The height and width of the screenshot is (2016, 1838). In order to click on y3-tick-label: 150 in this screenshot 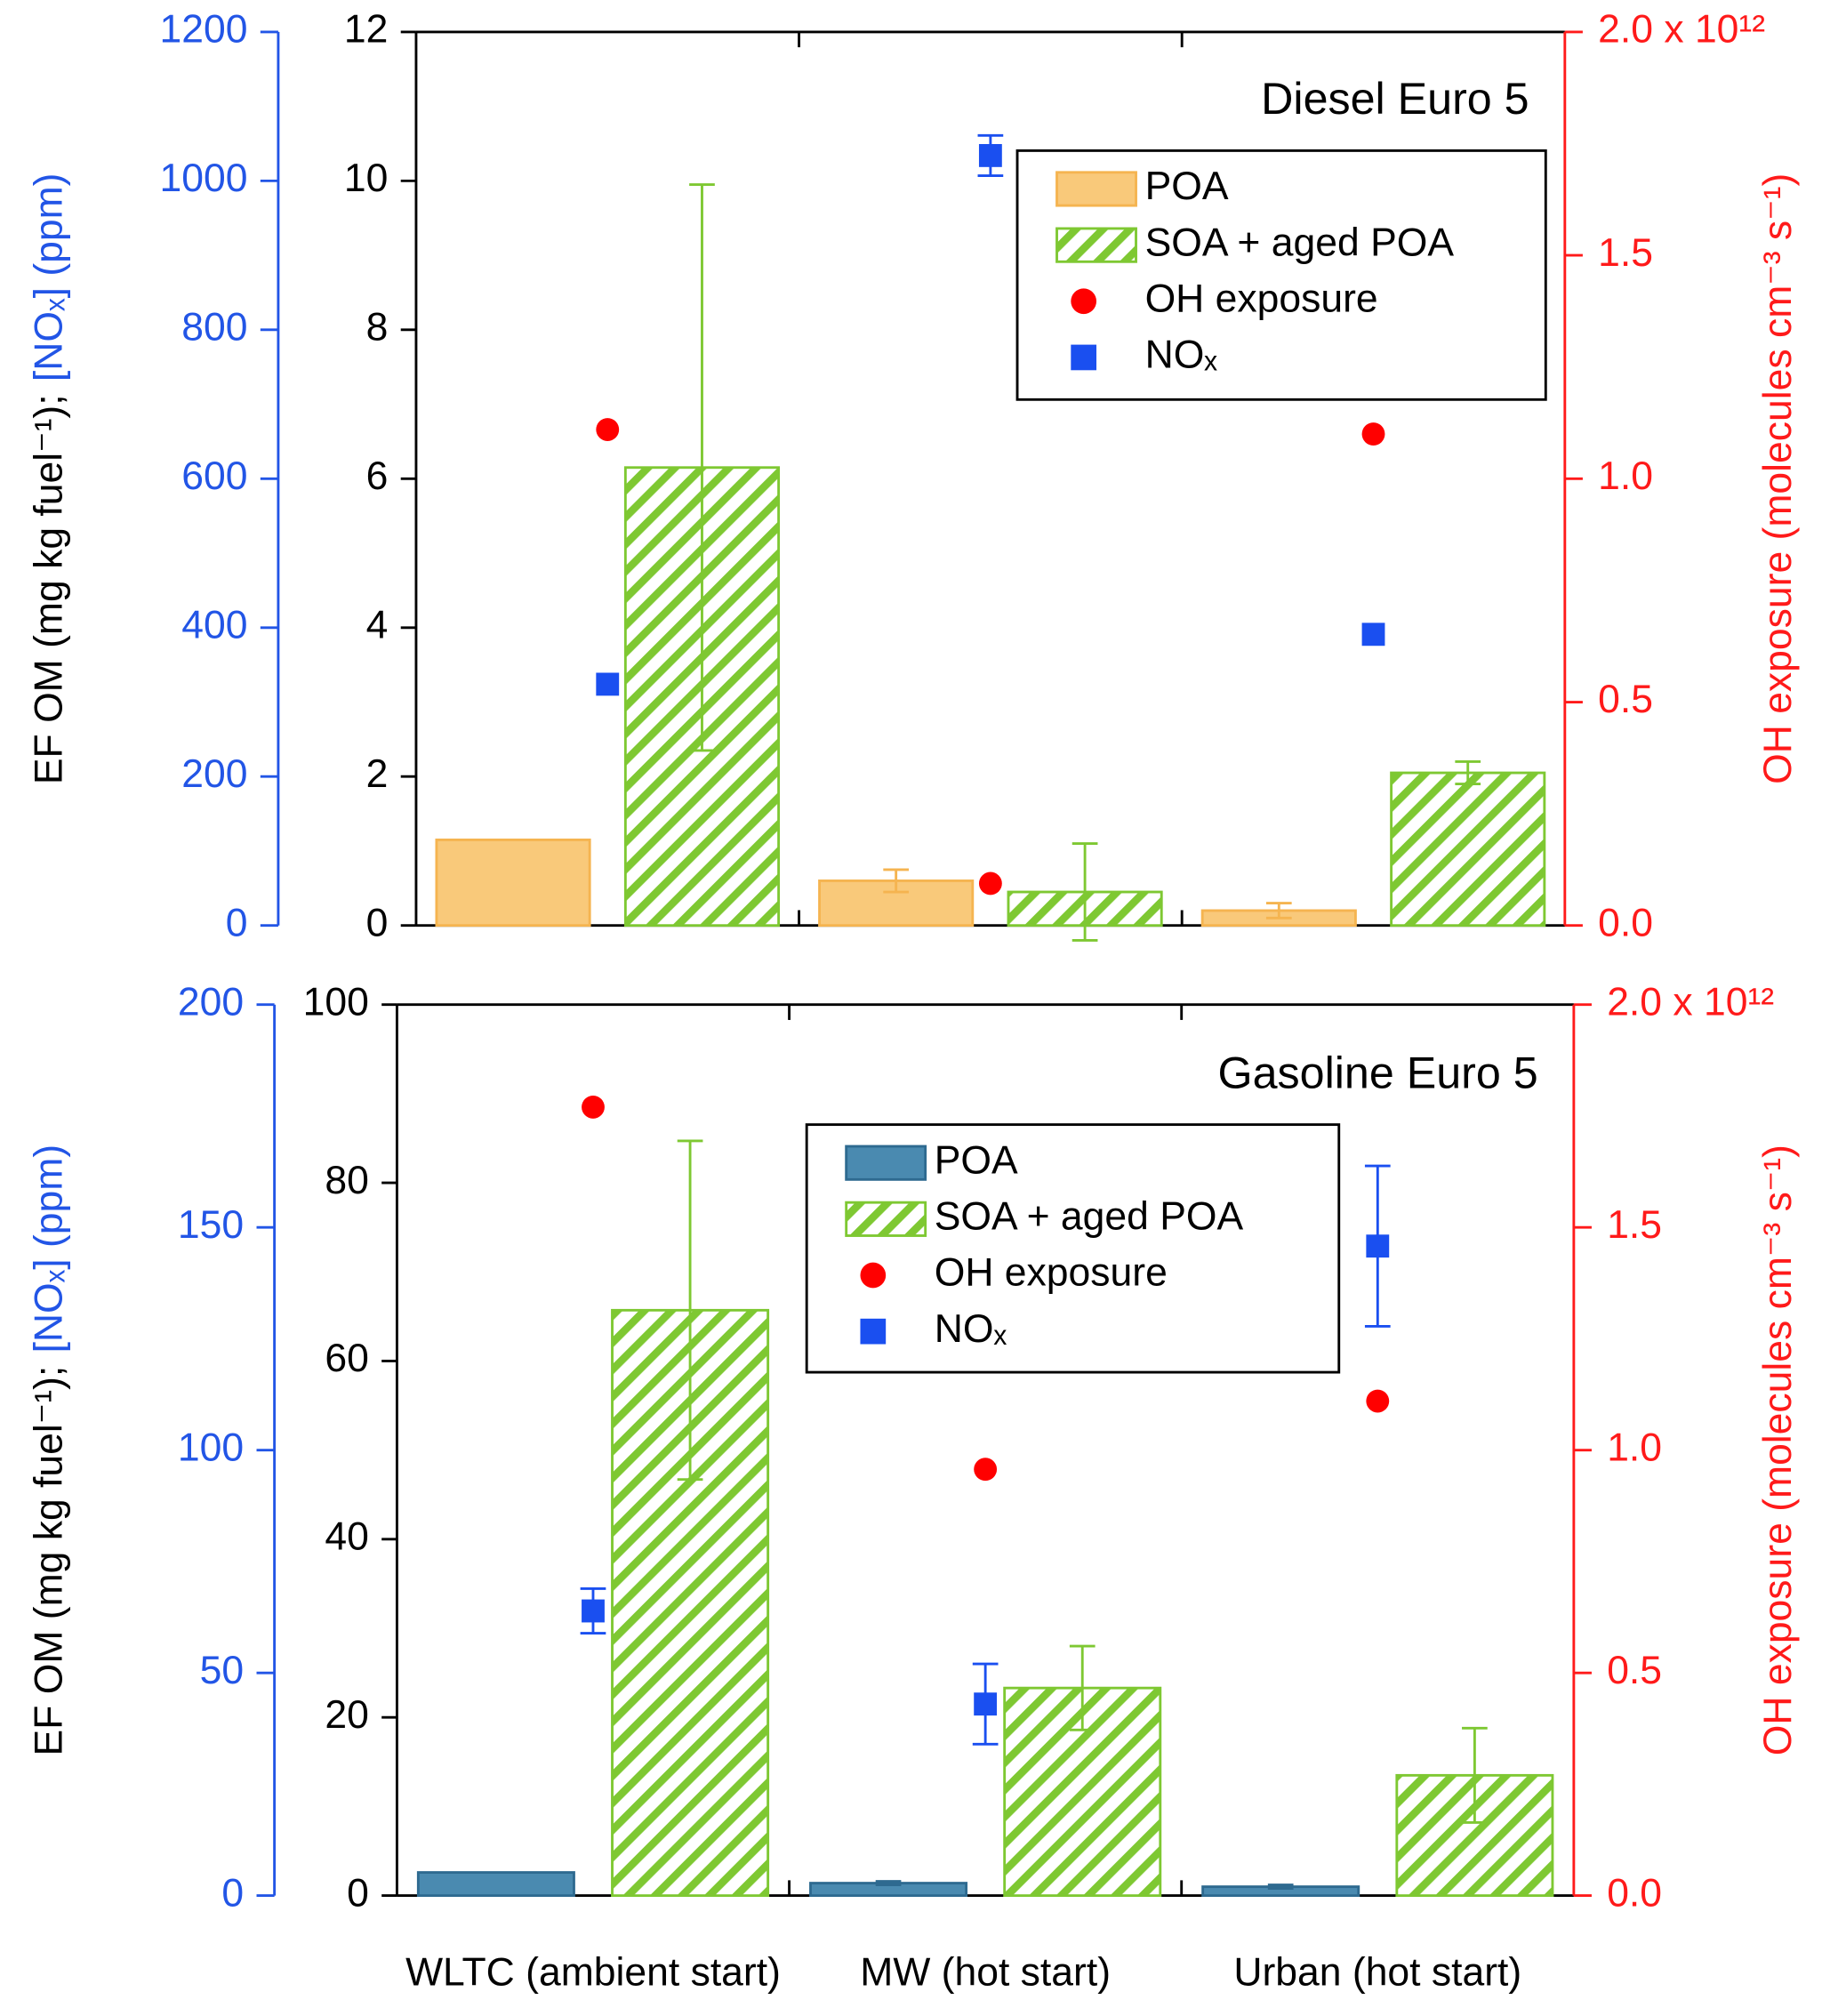, I will do `click(211, 1225)`.